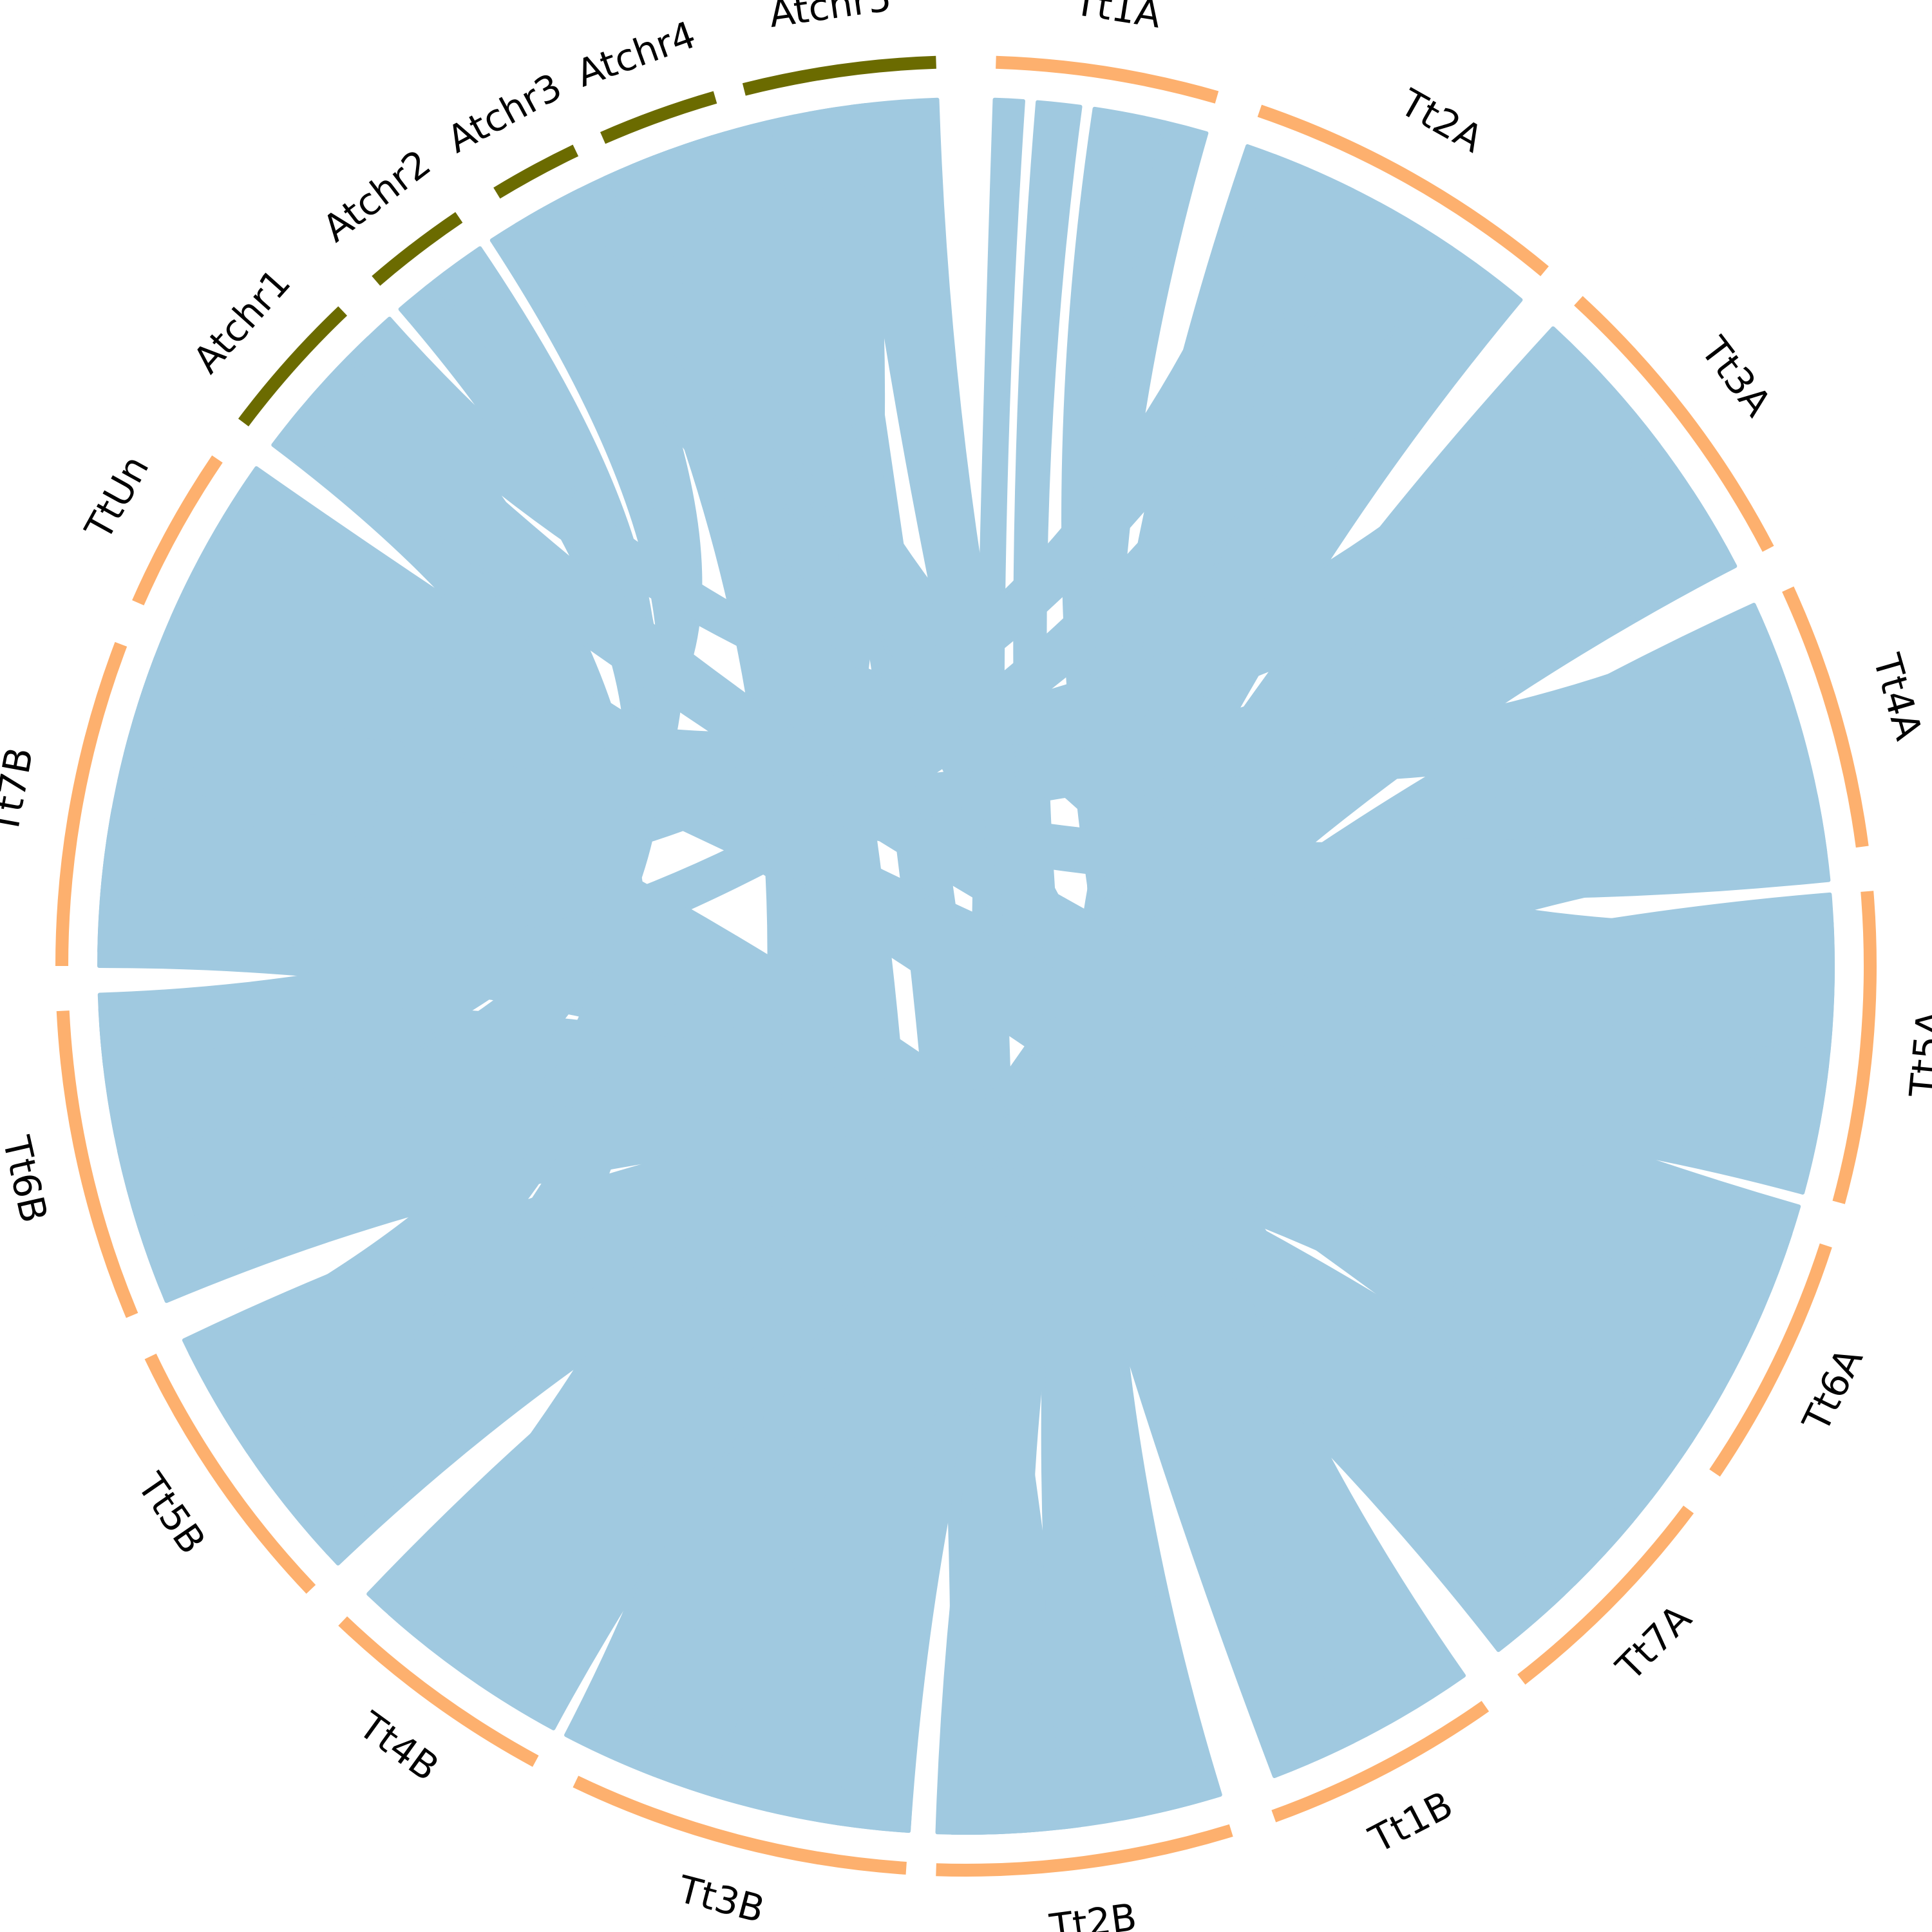 This screenshot has width=1932, height=1932. What do you see at coordinates (1855, 1047) in the screenshot?
I see `chromosome-arc-tt5a` at bounding box center [1855, 1047].